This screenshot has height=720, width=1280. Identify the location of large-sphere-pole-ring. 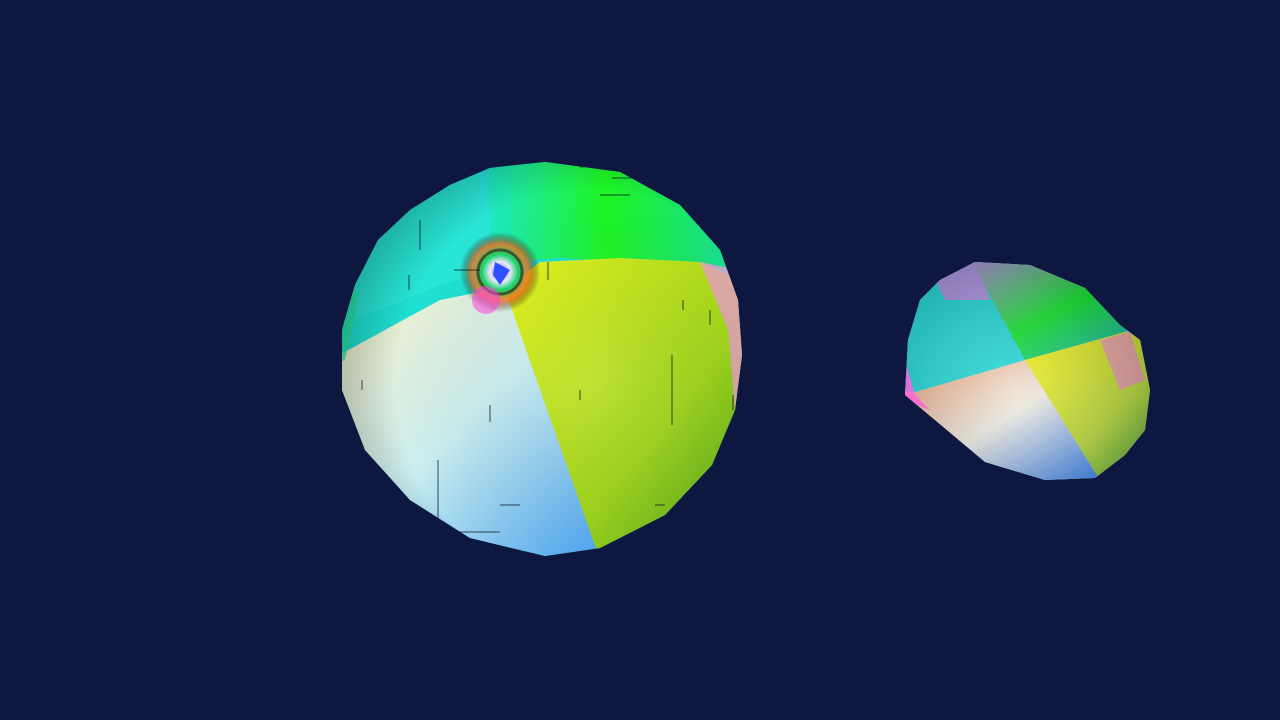
(500, 272).